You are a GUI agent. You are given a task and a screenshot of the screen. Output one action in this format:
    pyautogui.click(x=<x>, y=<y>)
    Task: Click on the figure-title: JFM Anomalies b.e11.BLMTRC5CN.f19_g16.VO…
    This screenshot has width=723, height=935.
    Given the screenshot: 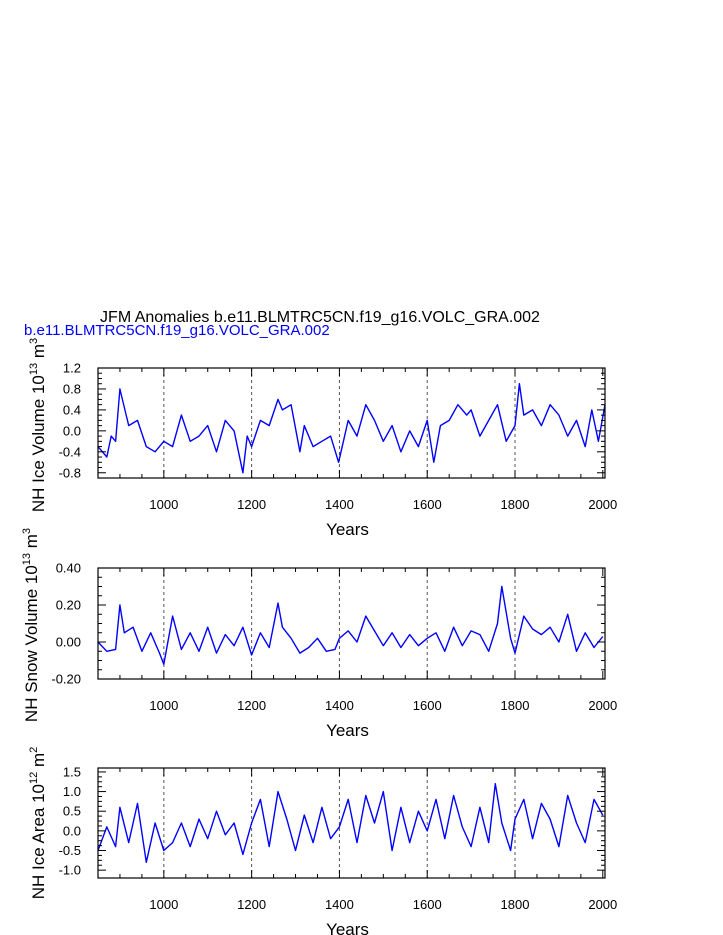 What is the action you would take?
    pyautogui.click(x=320, y=317)
    